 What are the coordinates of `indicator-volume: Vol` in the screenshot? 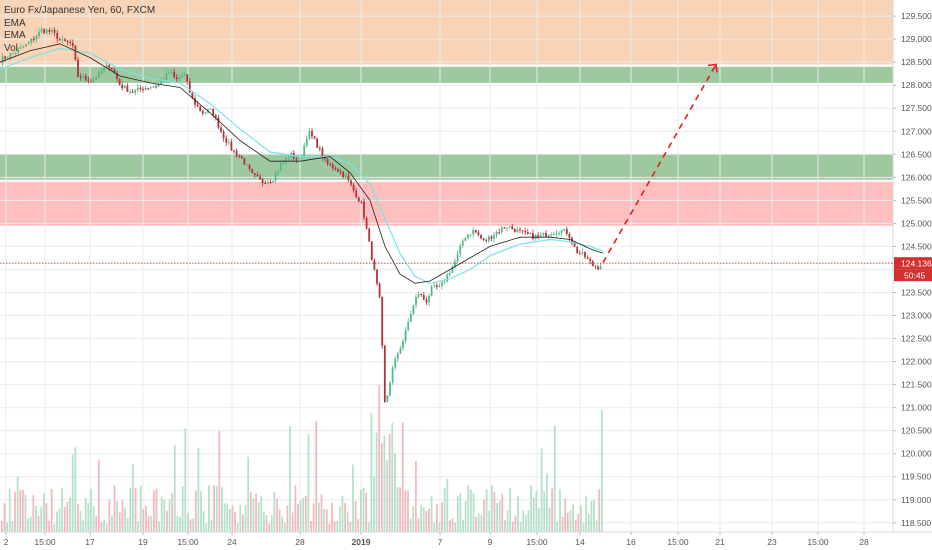 It's located at (11, 48).